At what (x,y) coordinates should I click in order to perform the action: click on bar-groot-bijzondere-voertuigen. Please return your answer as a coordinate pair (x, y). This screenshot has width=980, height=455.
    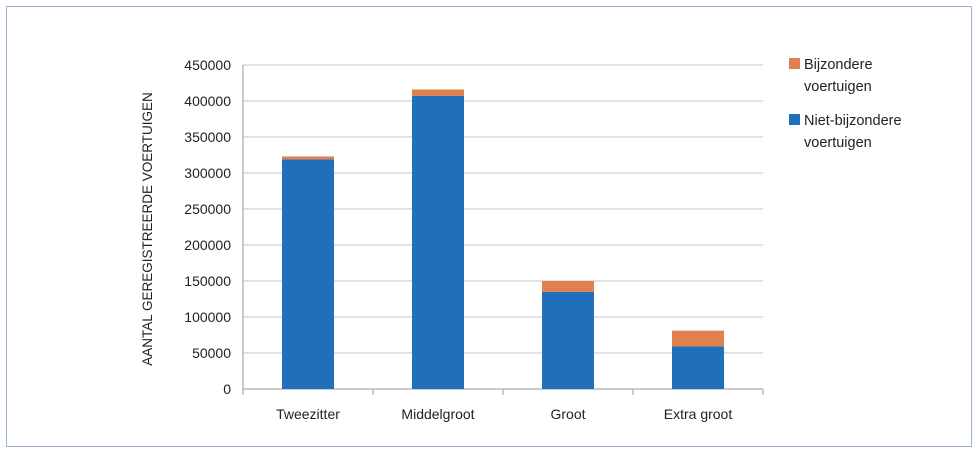
    Looking at the image, I should click on (568, 286).